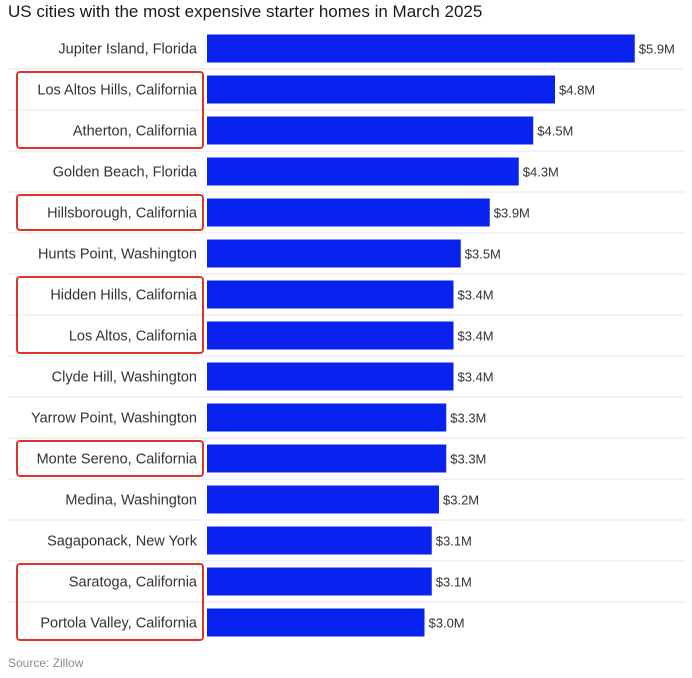 This screenshot has width=692, height=678. What do you see at coordinates (128, 50) in the screenshot?
I see `category-label: Jupiter Island, Florida` at bounding box center [128, 50].